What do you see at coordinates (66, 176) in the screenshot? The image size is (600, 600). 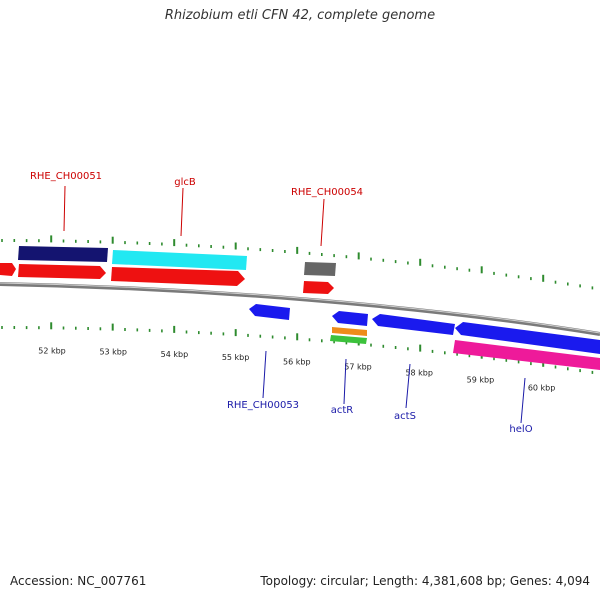 I see `gene-label-rhe-ch00051: RHE_CH00051` at bounding box center [66, 176].